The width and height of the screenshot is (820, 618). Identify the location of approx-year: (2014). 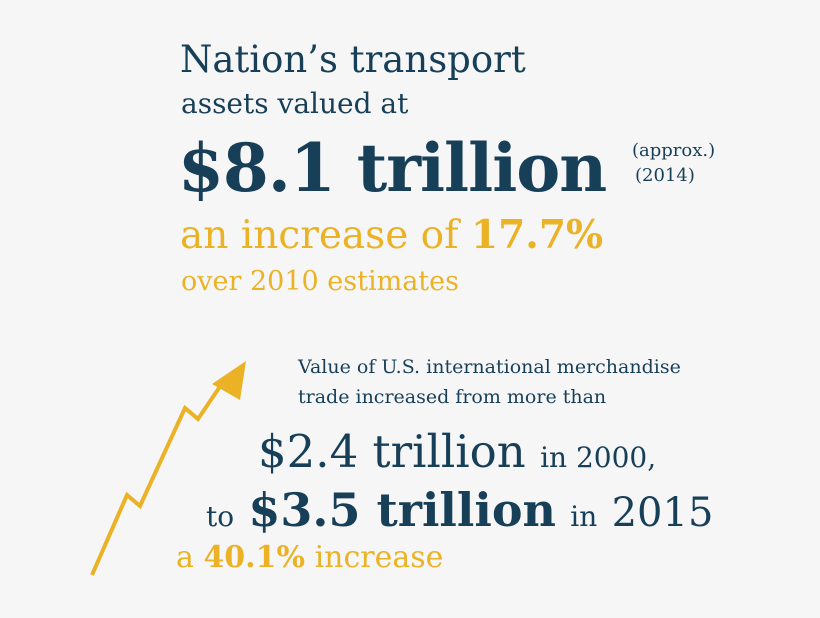
(665, 175).